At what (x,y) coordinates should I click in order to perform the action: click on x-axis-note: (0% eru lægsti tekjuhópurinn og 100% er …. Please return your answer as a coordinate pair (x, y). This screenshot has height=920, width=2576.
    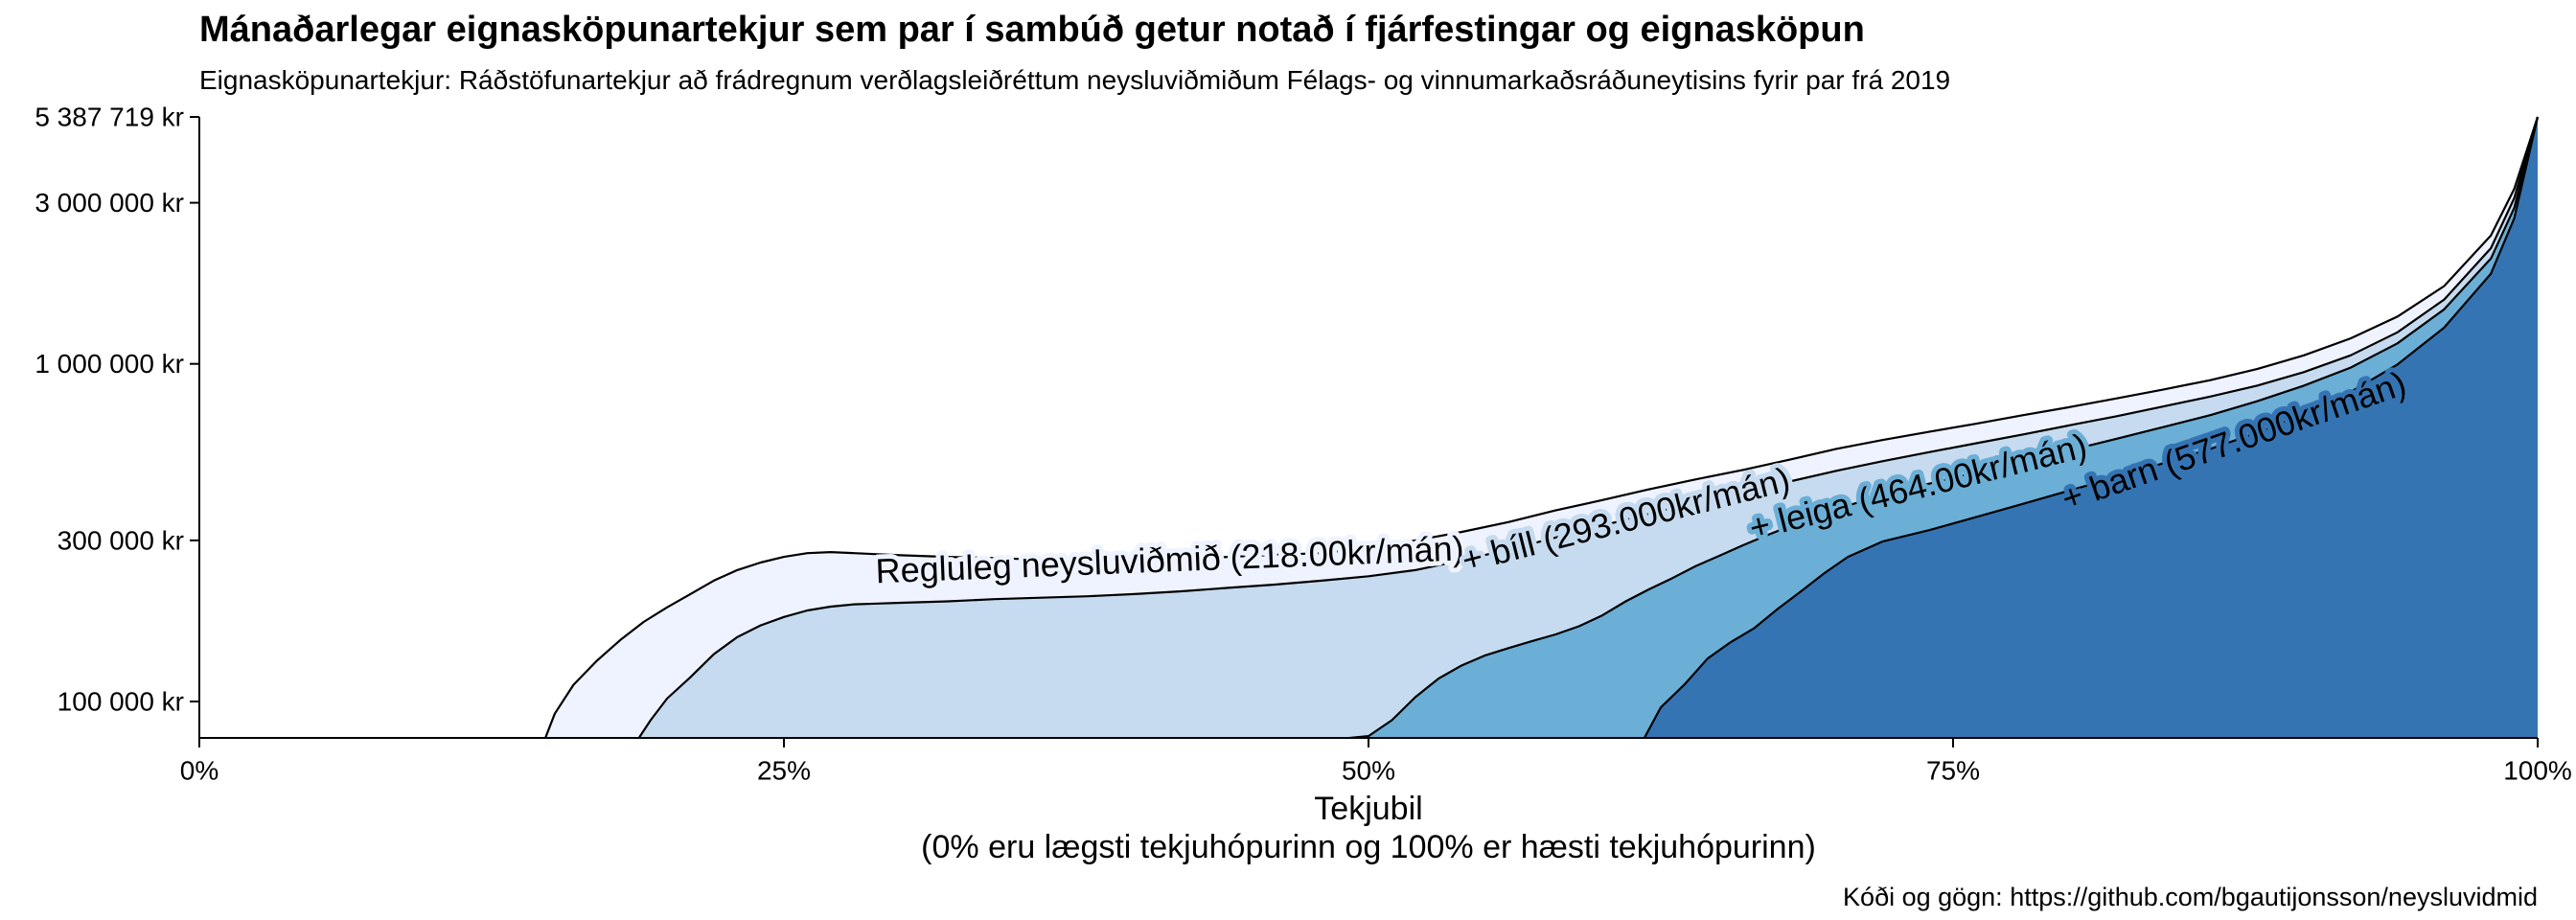
    Looking at the image, I should click on (1368, 847).